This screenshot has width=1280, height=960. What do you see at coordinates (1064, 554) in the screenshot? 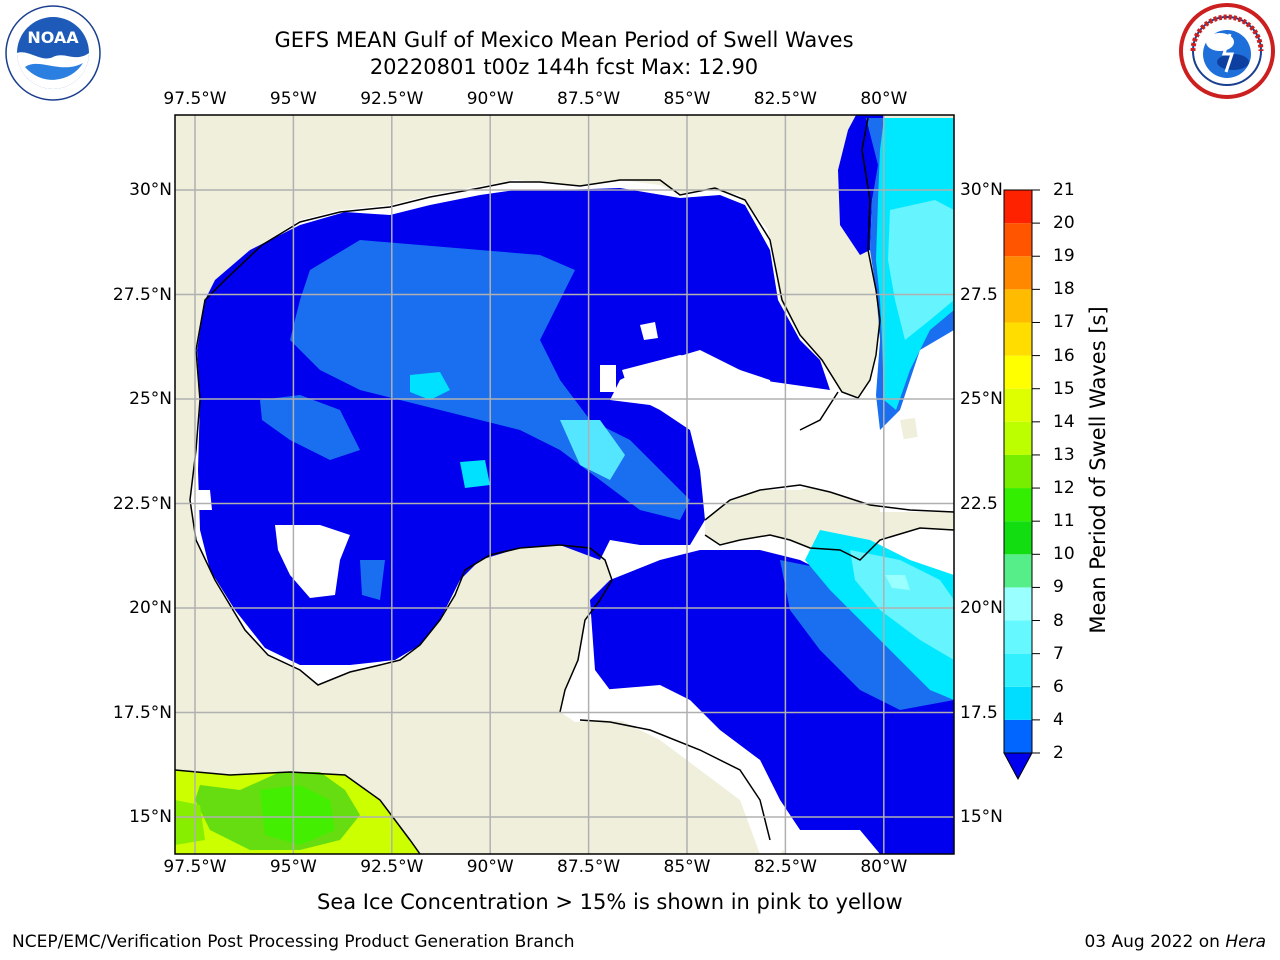
I see `colorbar-tick-label: 10` at bounding box center [1064, 554].